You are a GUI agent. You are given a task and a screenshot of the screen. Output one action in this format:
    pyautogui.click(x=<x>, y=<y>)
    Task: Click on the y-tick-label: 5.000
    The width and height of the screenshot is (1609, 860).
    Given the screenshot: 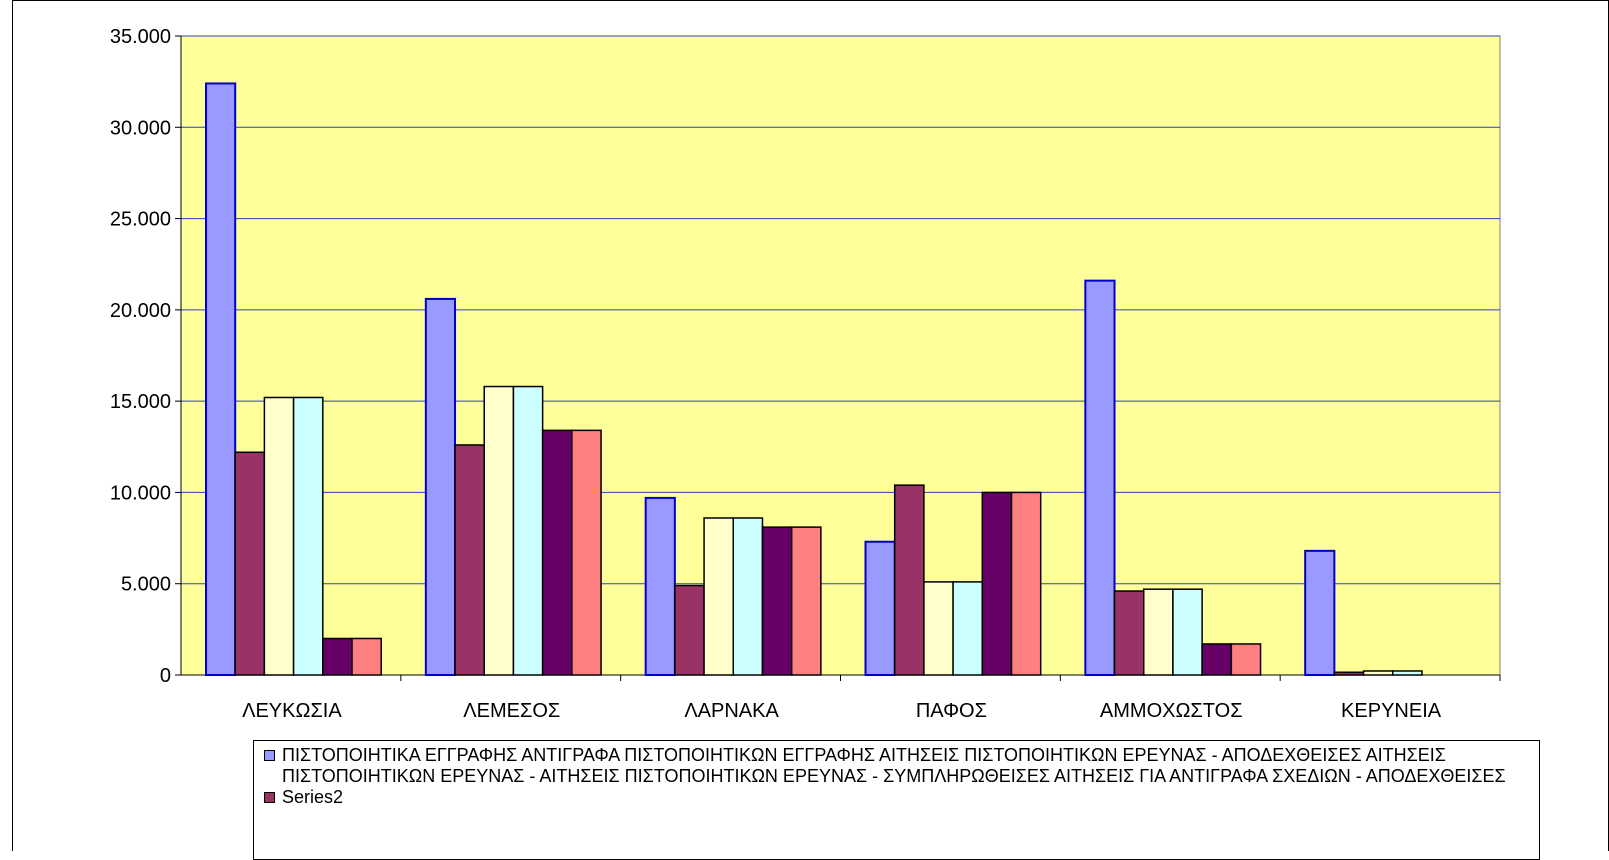 What is the action you would take?
    pyautogui.click(x=146, y=585)
    